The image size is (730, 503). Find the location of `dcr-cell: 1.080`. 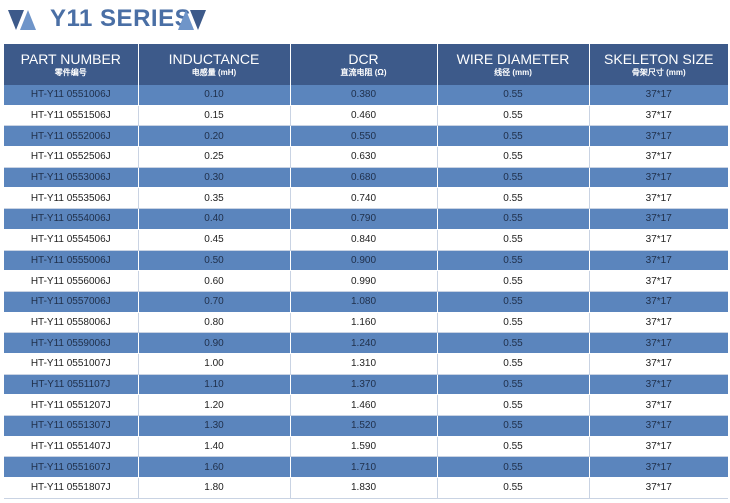

dcr-cell: 1.080 is located at coordinates (364, 302).